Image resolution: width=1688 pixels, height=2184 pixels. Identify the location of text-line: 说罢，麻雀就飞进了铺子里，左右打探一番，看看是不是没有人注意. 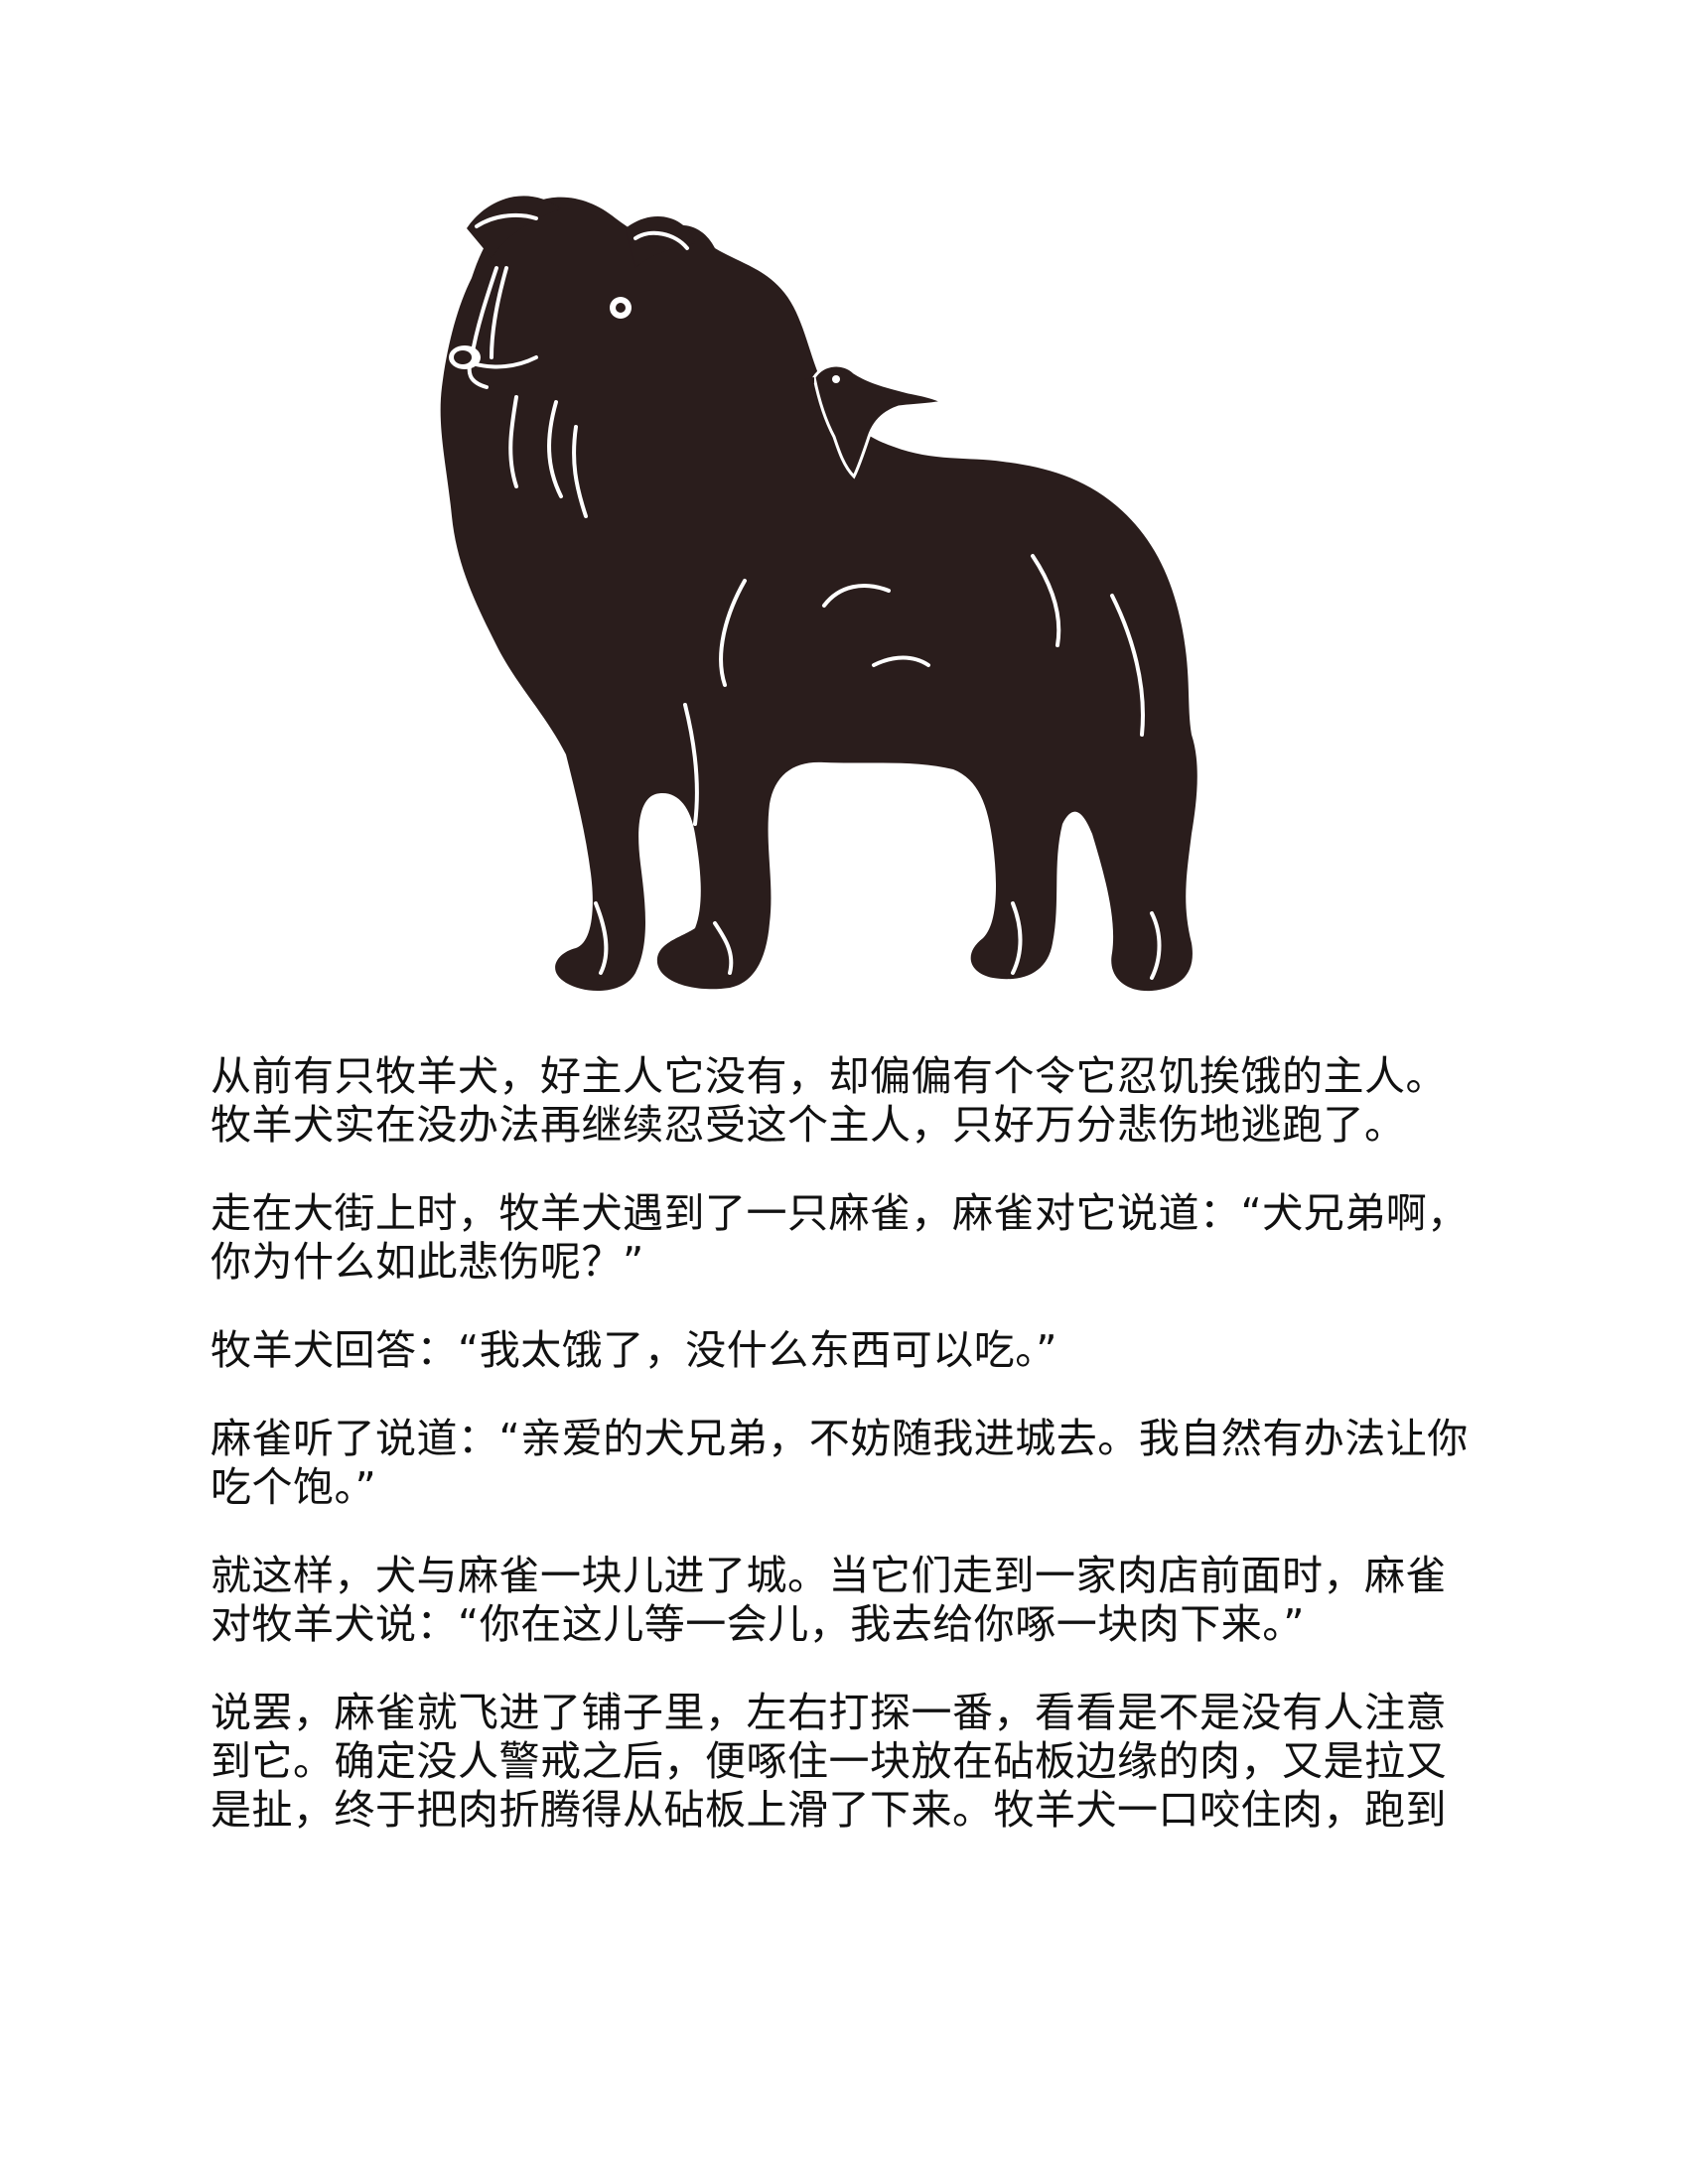
(851, 1713).